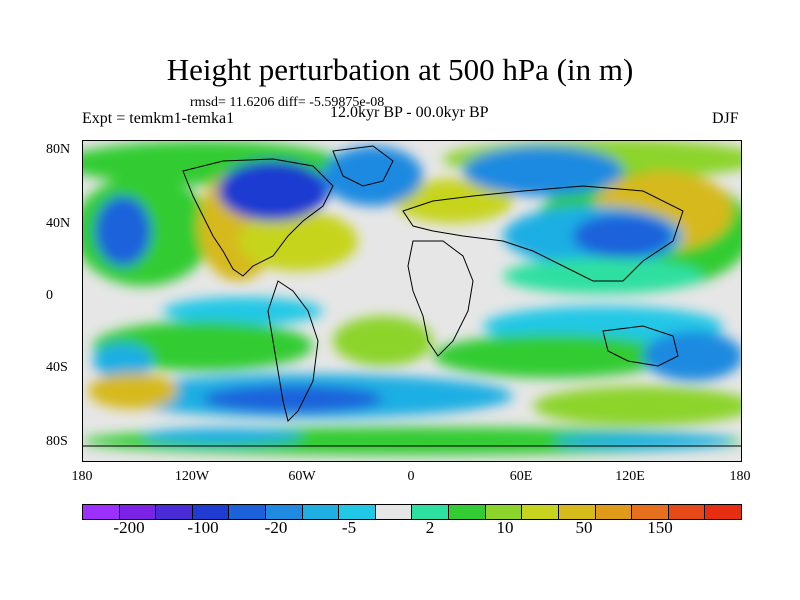  What do you see at coordinates (411, 476) in the screenshot?
I see `x-tick-label: 0` at bounding box center [411, 476].